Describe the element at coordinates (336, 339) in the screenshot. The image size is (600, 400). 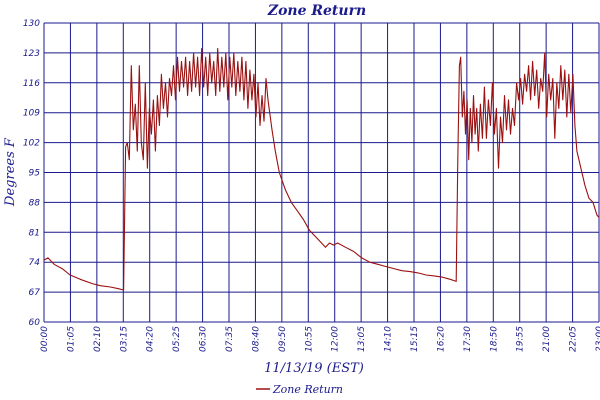
I see `x-tick-label: 12:00` at that location.